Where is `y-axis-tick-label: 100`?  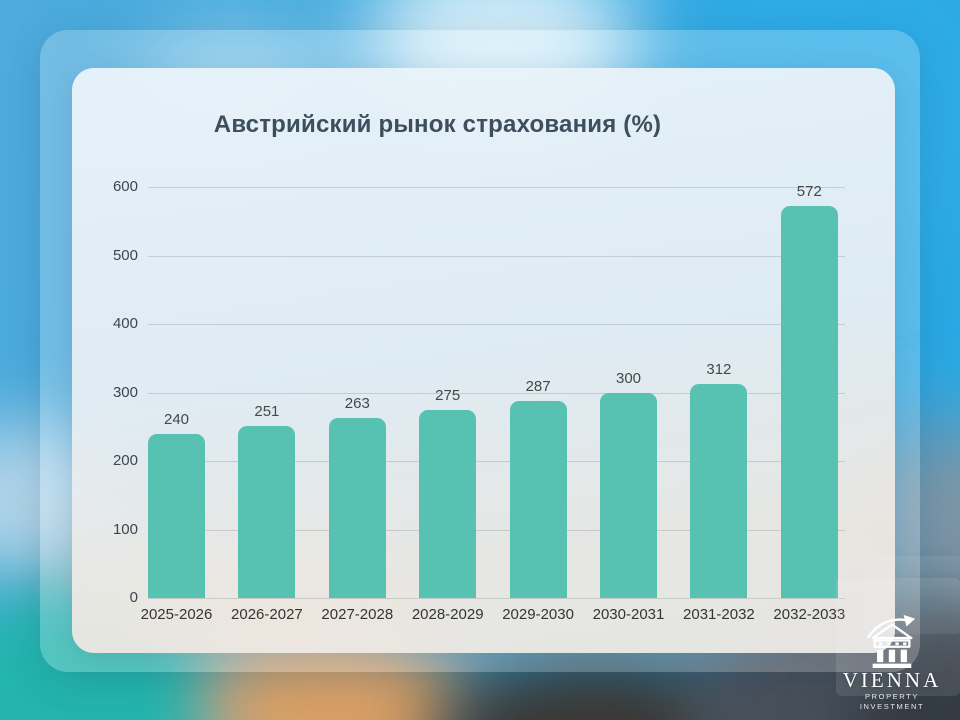 y-axis-tick-label: 100 is located at coordinates (125, 529).